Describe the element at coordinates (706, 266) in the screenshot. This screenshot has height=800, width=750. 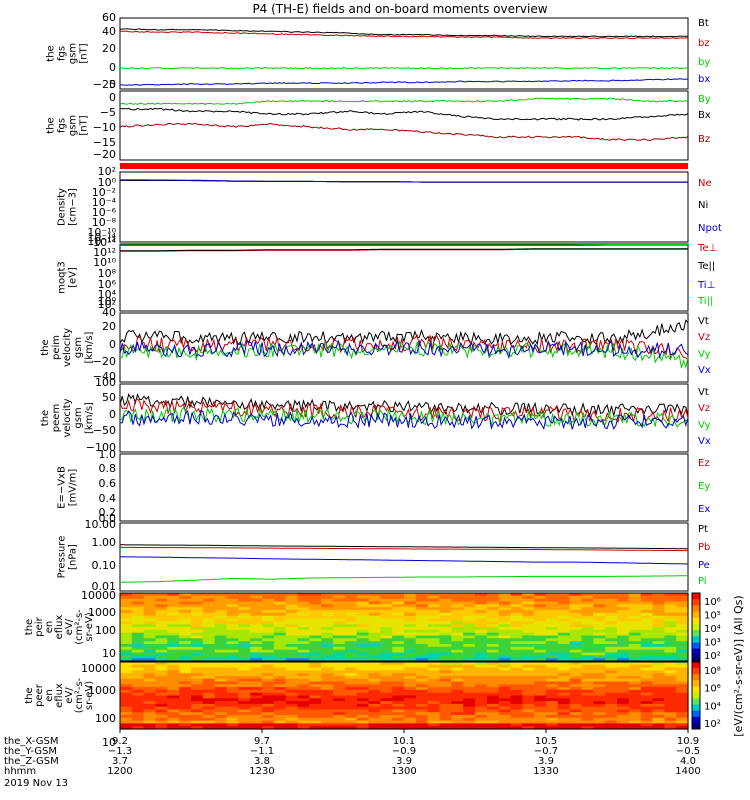
I see `legend-Te||: Te||` at that location.